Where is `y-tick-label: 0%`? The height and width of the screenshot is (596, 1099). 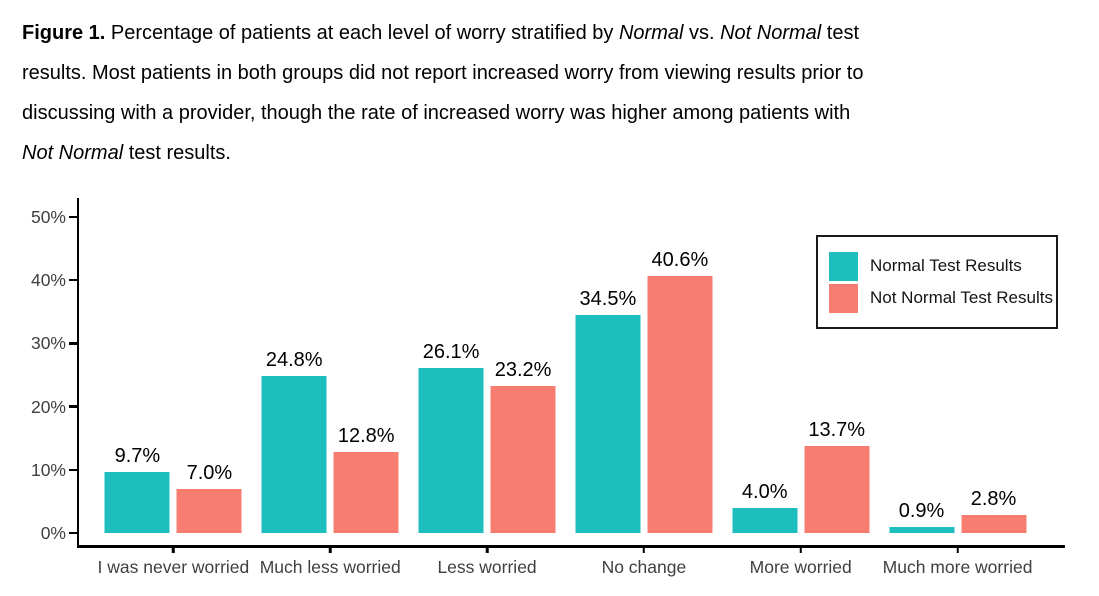 y-tick-label: 0% is located at coordinates (53, 533).